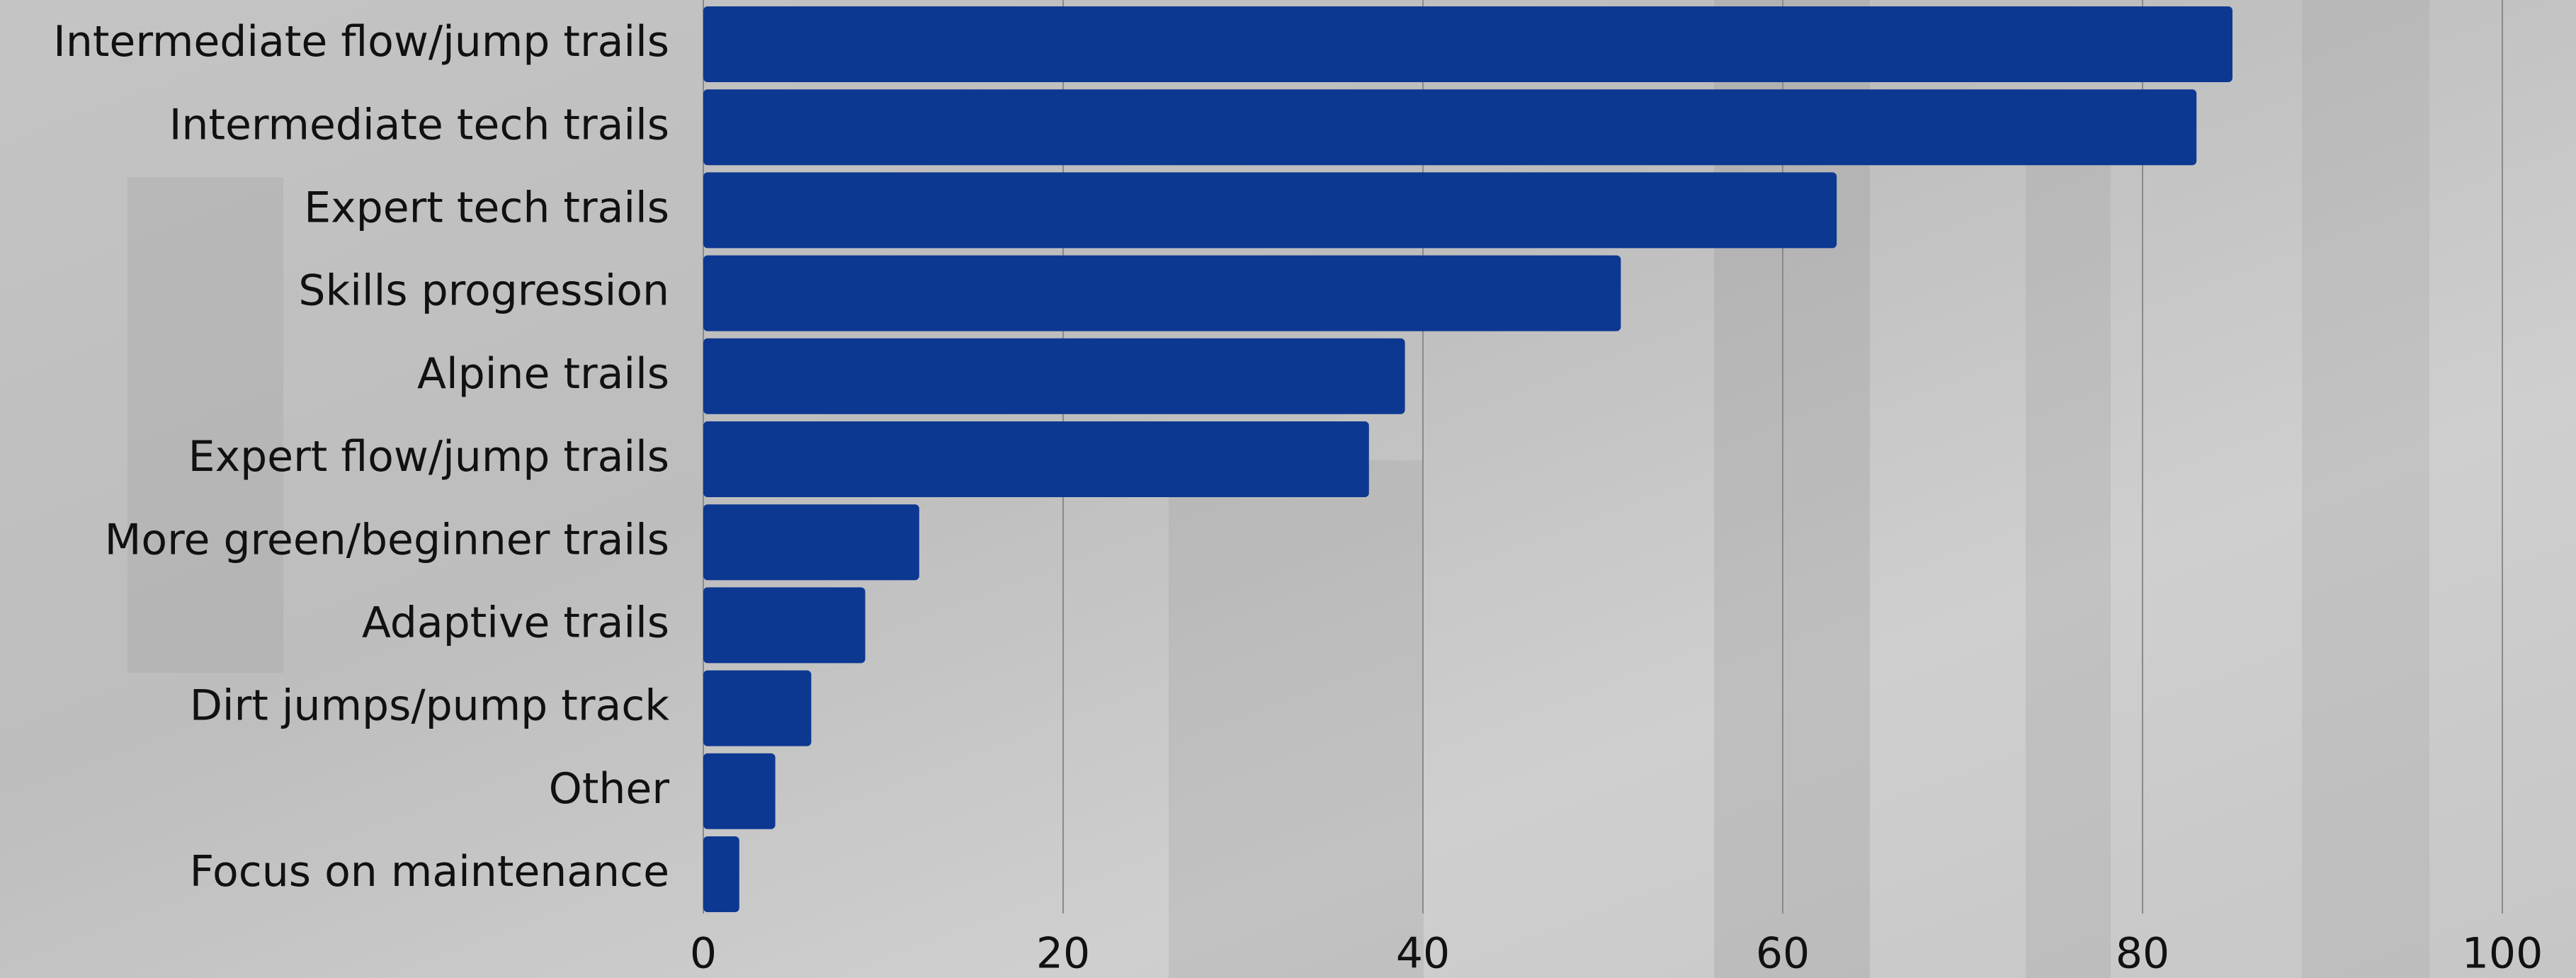  I want to click on y-tick-label: Alpine trails, so click(543, 374).